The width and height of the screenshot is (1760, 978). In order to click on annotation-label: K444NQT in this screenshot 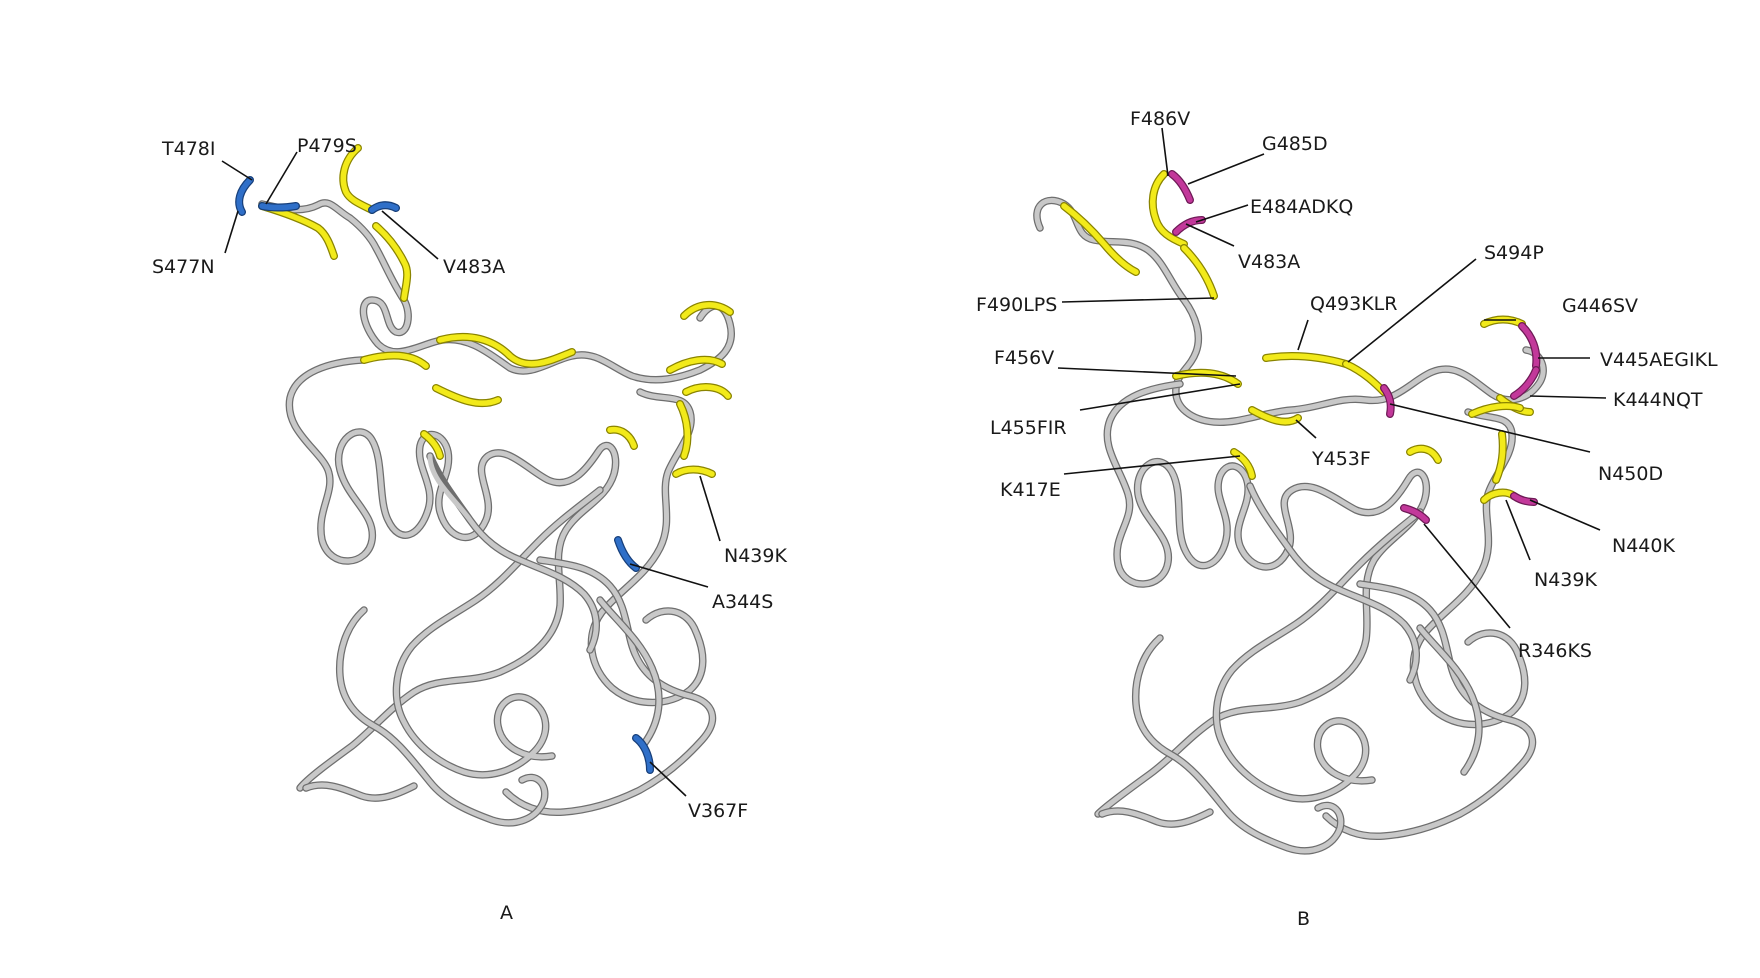, I will do `click(1658, 400)`.